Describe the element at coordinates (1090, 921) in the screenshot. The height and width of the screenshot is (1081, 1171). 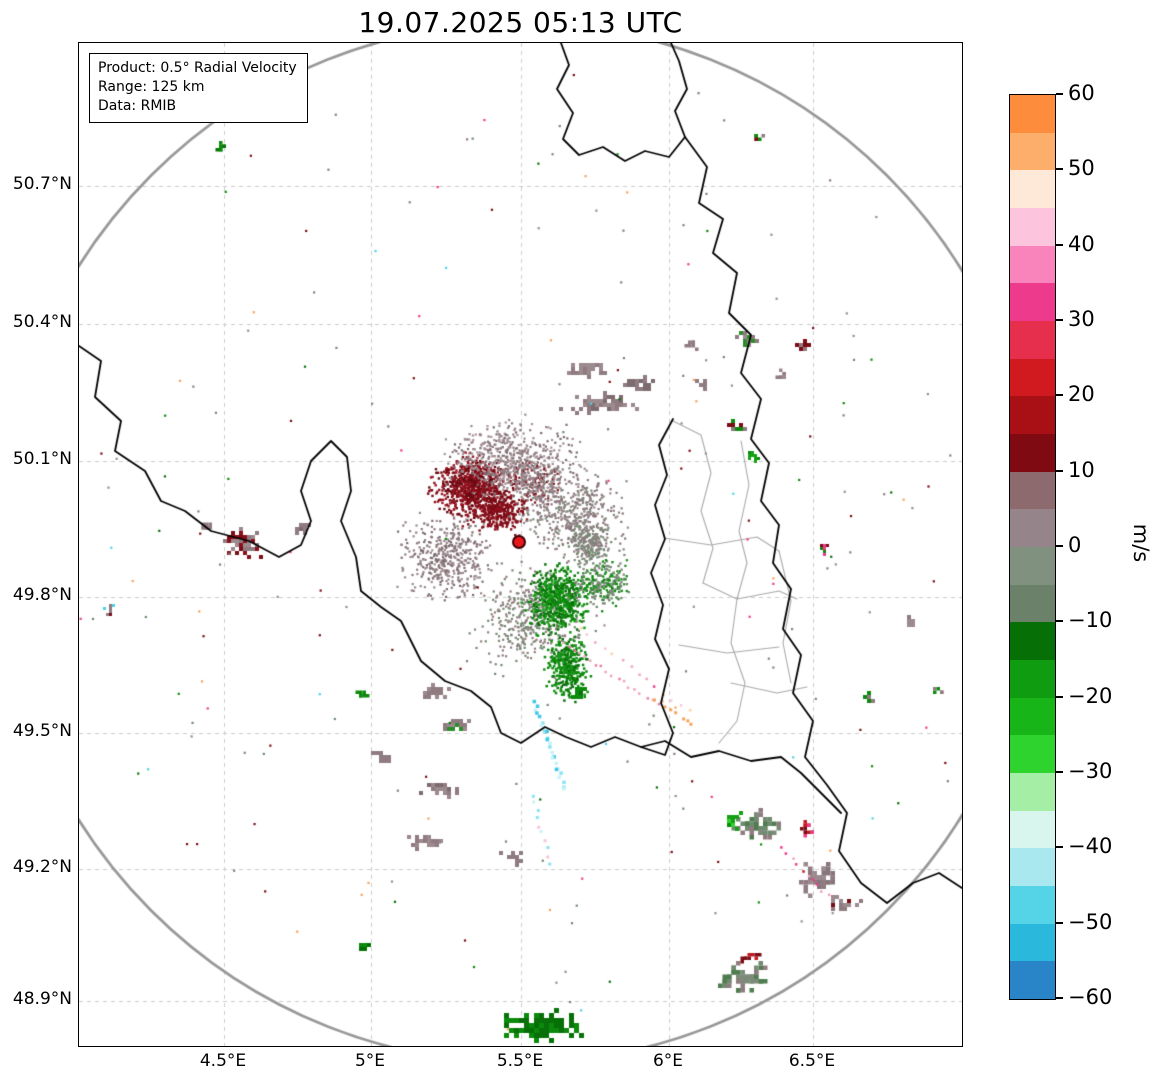
I see `colorbar-tick-label: −50` at that location.